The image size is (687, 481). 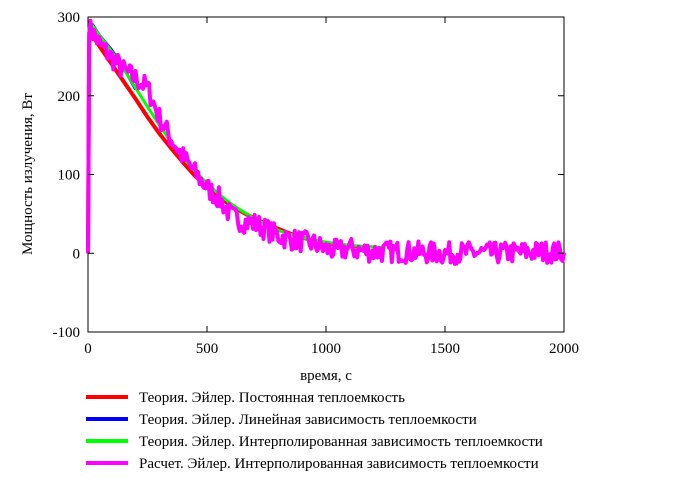 I want to click on y-tick-label: -100, so click(x=67, y=333).